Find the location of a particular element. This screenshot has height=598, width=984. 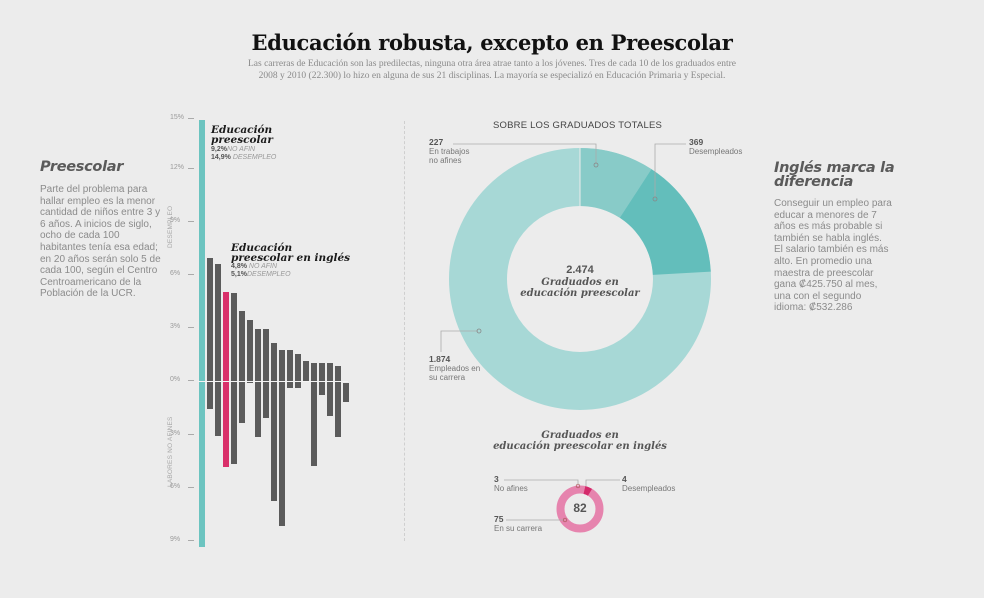

tick-9-up: 9% is located at coordinates (183, 220).